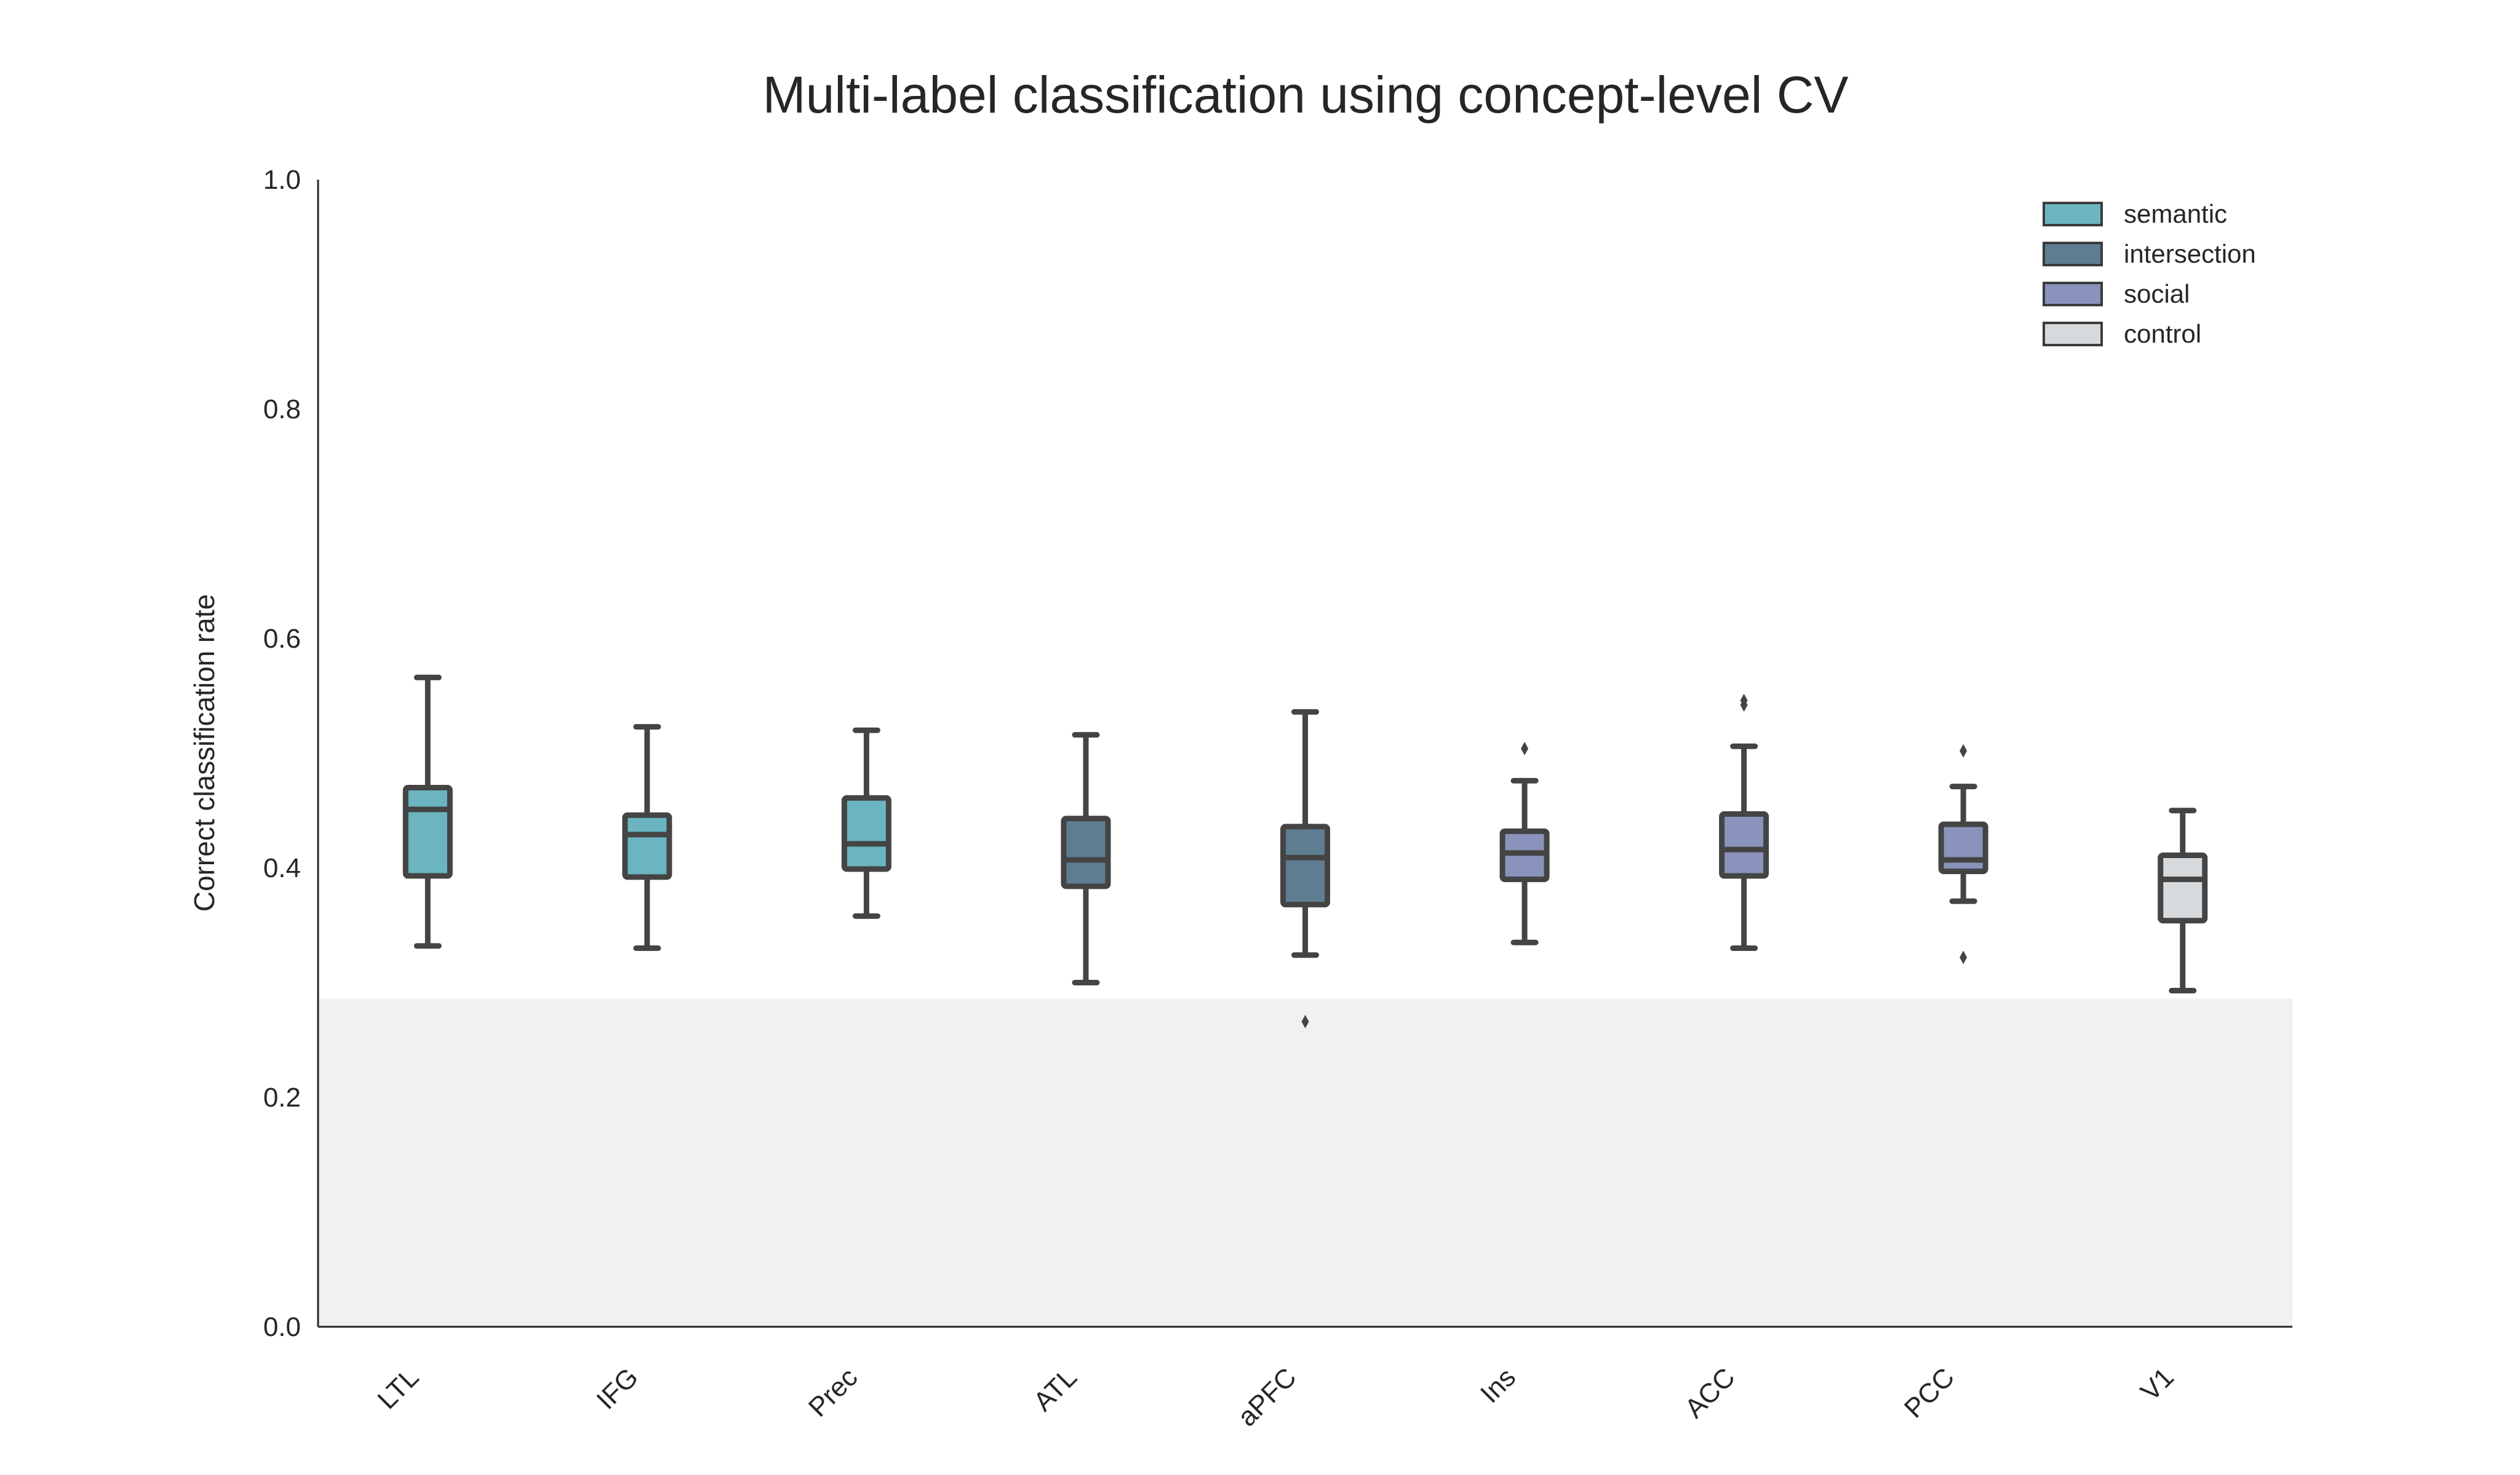  What do you see at coordinates (204, 753) in the screenshot?
I see `y-axis-label: Correct classification rate` at bounding box center [204, 753].